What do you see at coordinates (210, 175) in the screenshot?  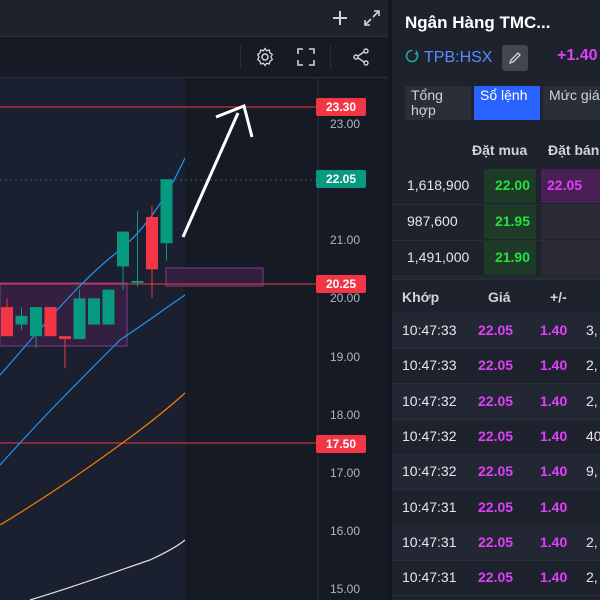 I see `trend-arrow` at bounding box center [210, 175].